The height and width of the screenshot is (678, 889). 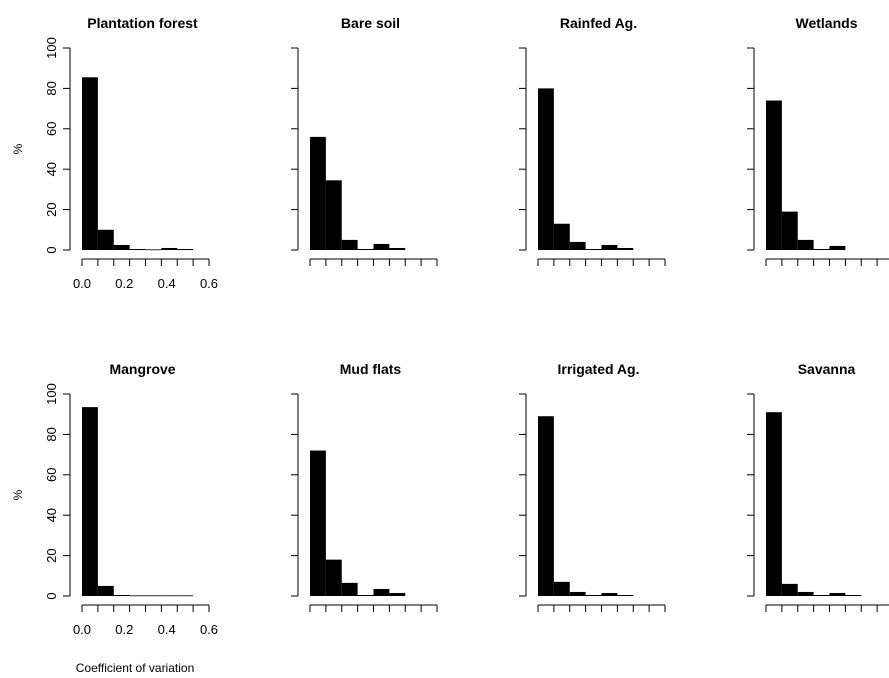 I want to click on histogram-panel: Rainfed Ag., so click(x=592, y=140).